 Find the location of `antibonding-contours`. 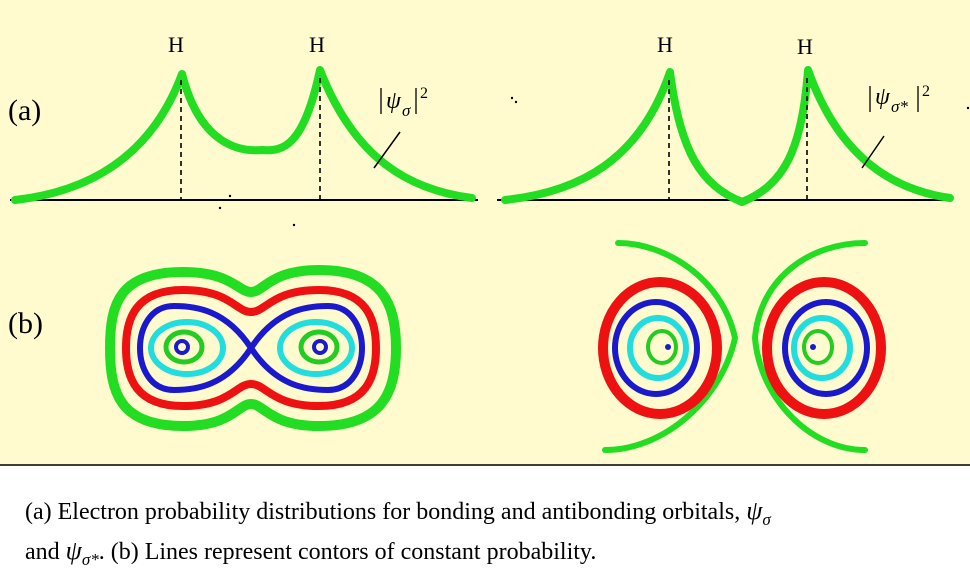

antibonding-contours is located at coordinates (742, 346).